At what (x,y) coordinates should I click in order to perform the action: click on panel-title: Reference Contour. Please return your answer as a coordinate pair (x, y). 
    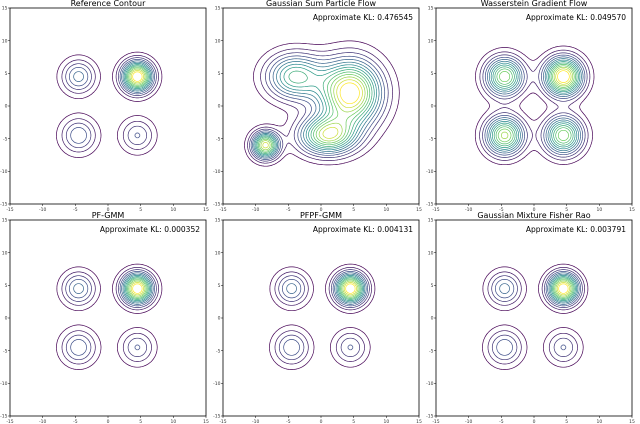
    Looking at the image, I should click on (108, 4).